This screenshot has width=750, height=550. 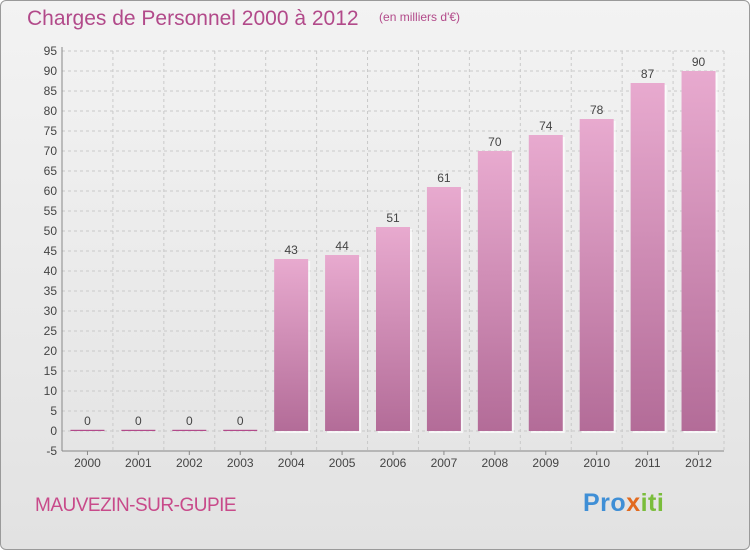 What do you see at coordinates (51, 91) in the screenshot?
I see `y-tick-label: 85` at bounding box center [51, 91].